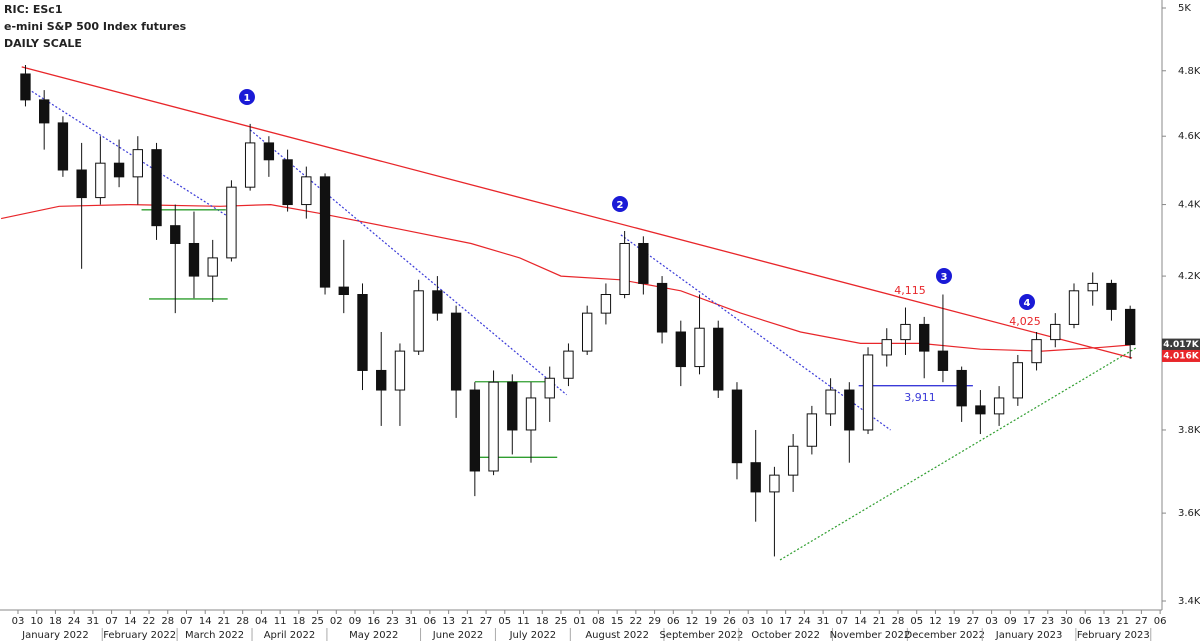 The width and height of the screenshot is (1200, 641). What do you see at coordinates (1113, 635) in the screenshot?
I see `month-label: February 2023` at bounding box center [1113, 635].